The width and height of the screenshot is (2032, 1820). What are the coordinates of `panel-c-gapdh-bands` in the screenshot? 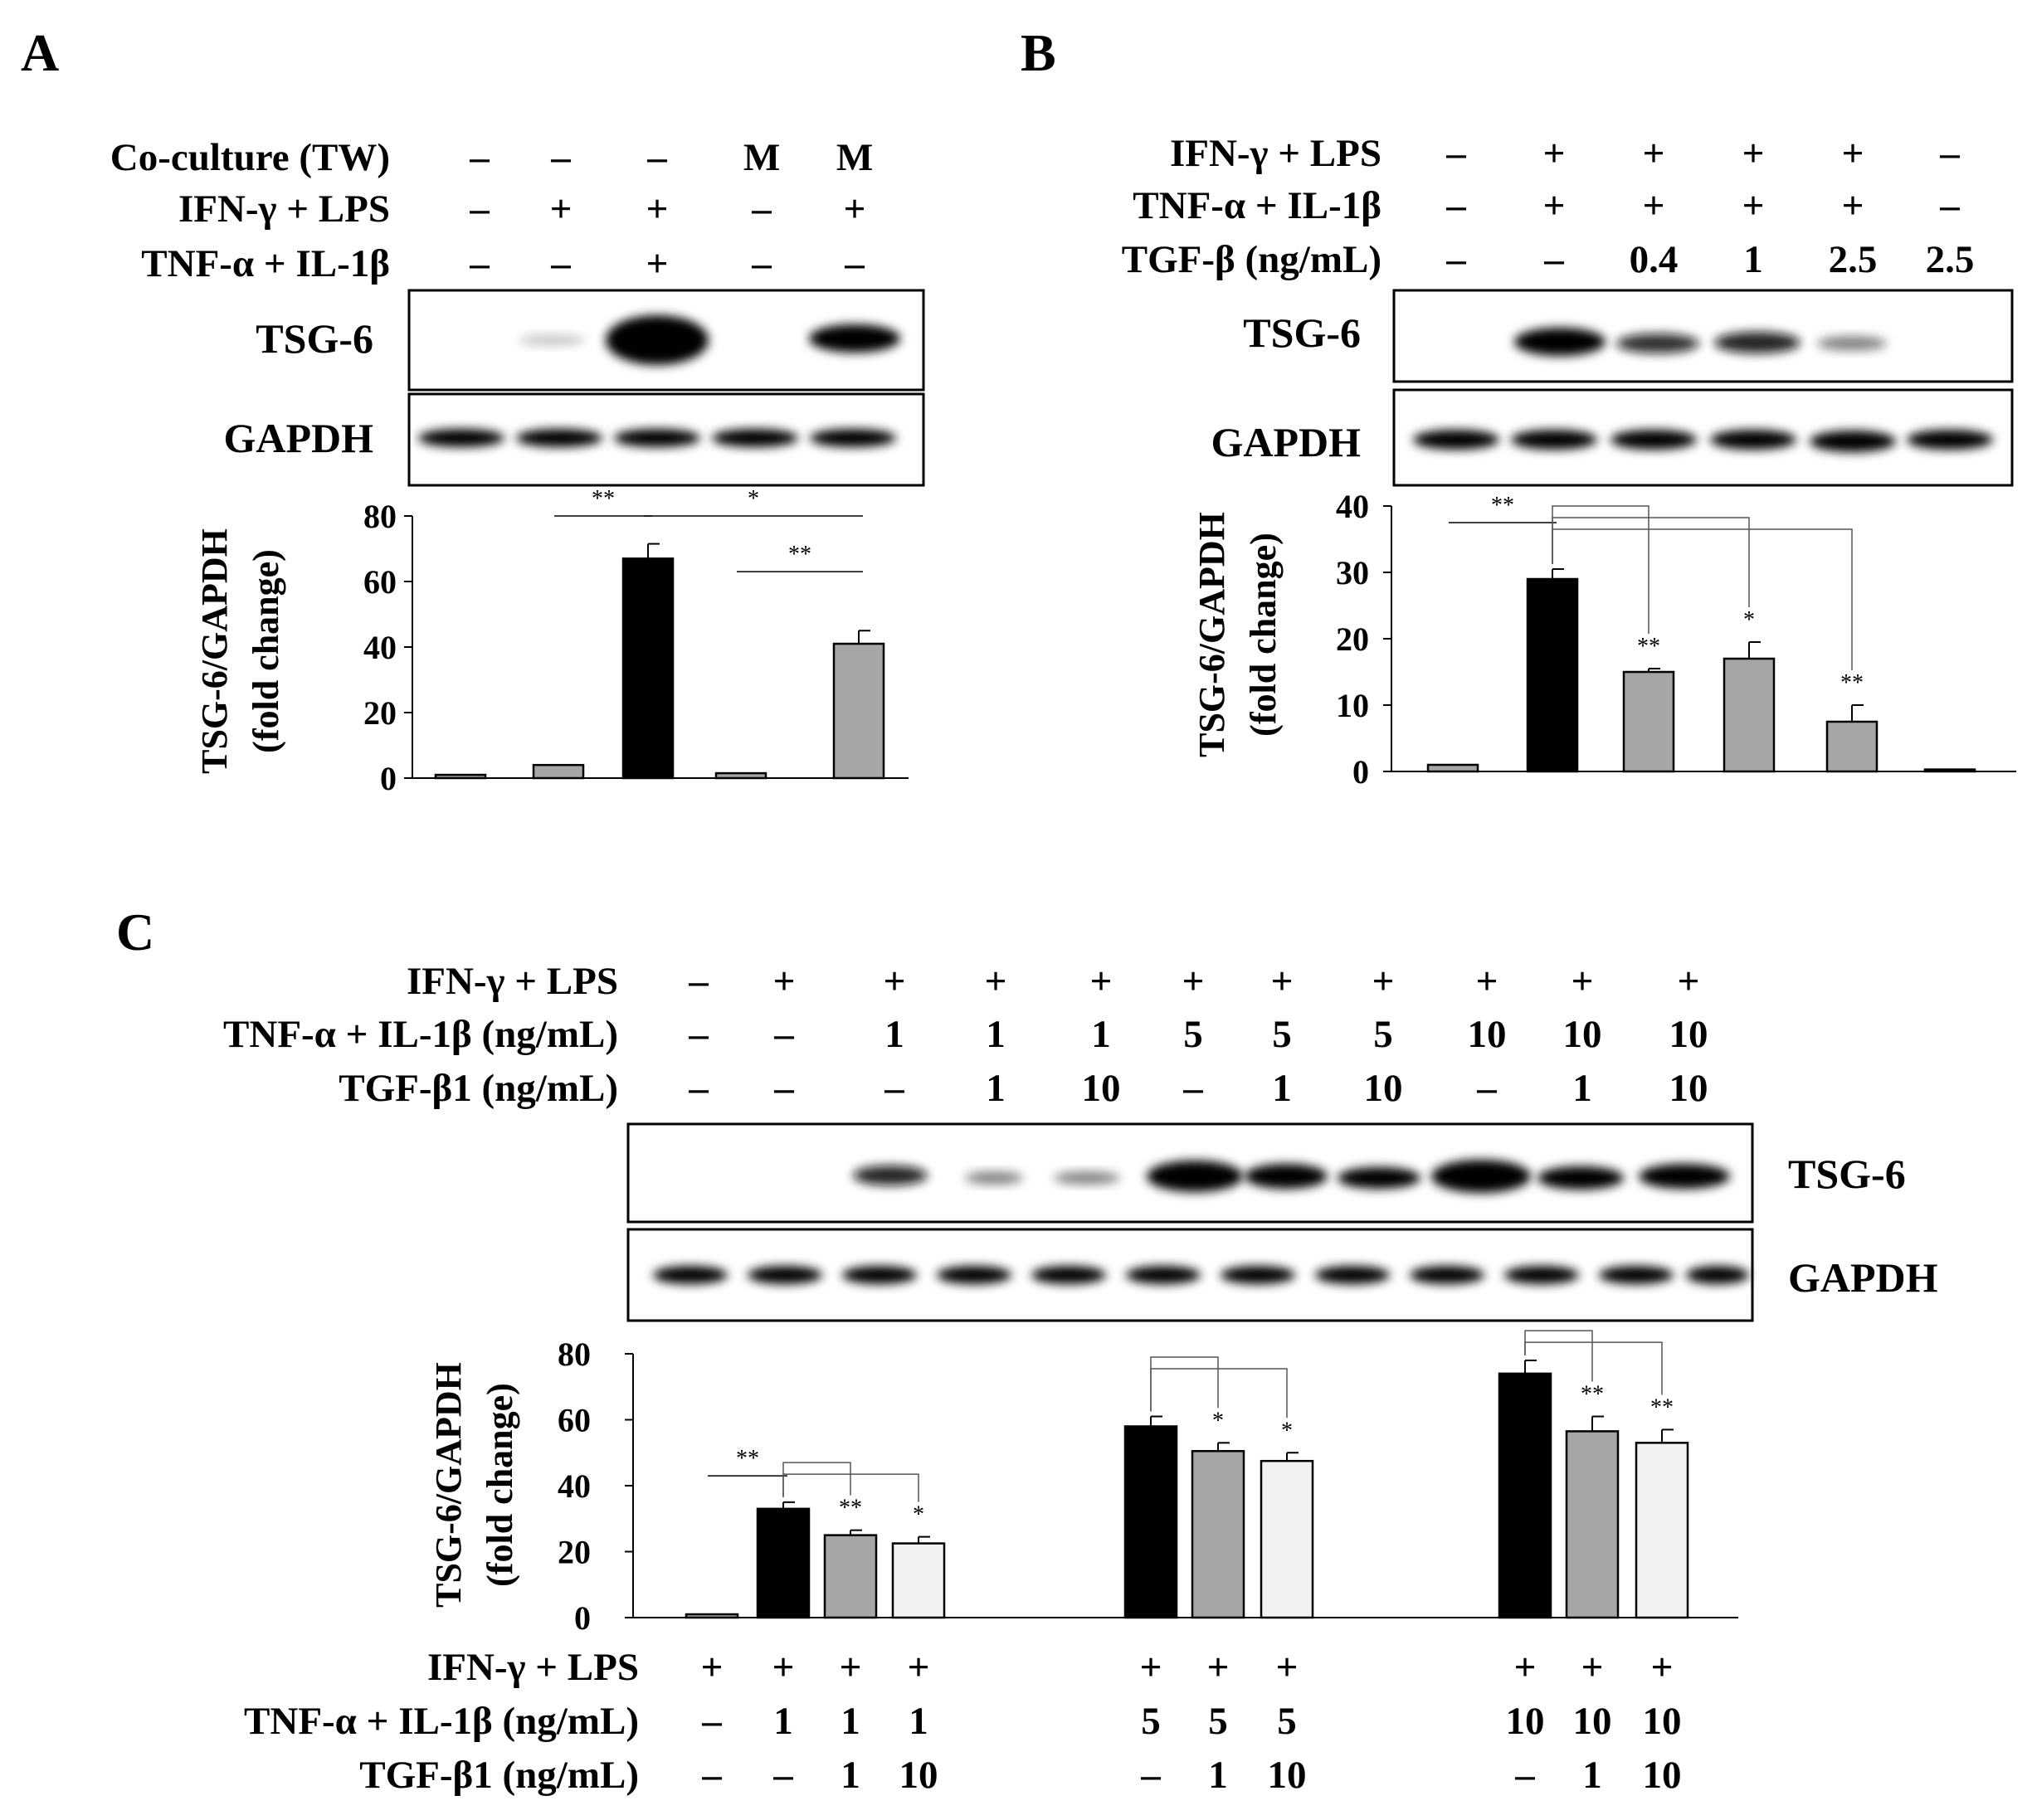 It's located at (1201, 1275).